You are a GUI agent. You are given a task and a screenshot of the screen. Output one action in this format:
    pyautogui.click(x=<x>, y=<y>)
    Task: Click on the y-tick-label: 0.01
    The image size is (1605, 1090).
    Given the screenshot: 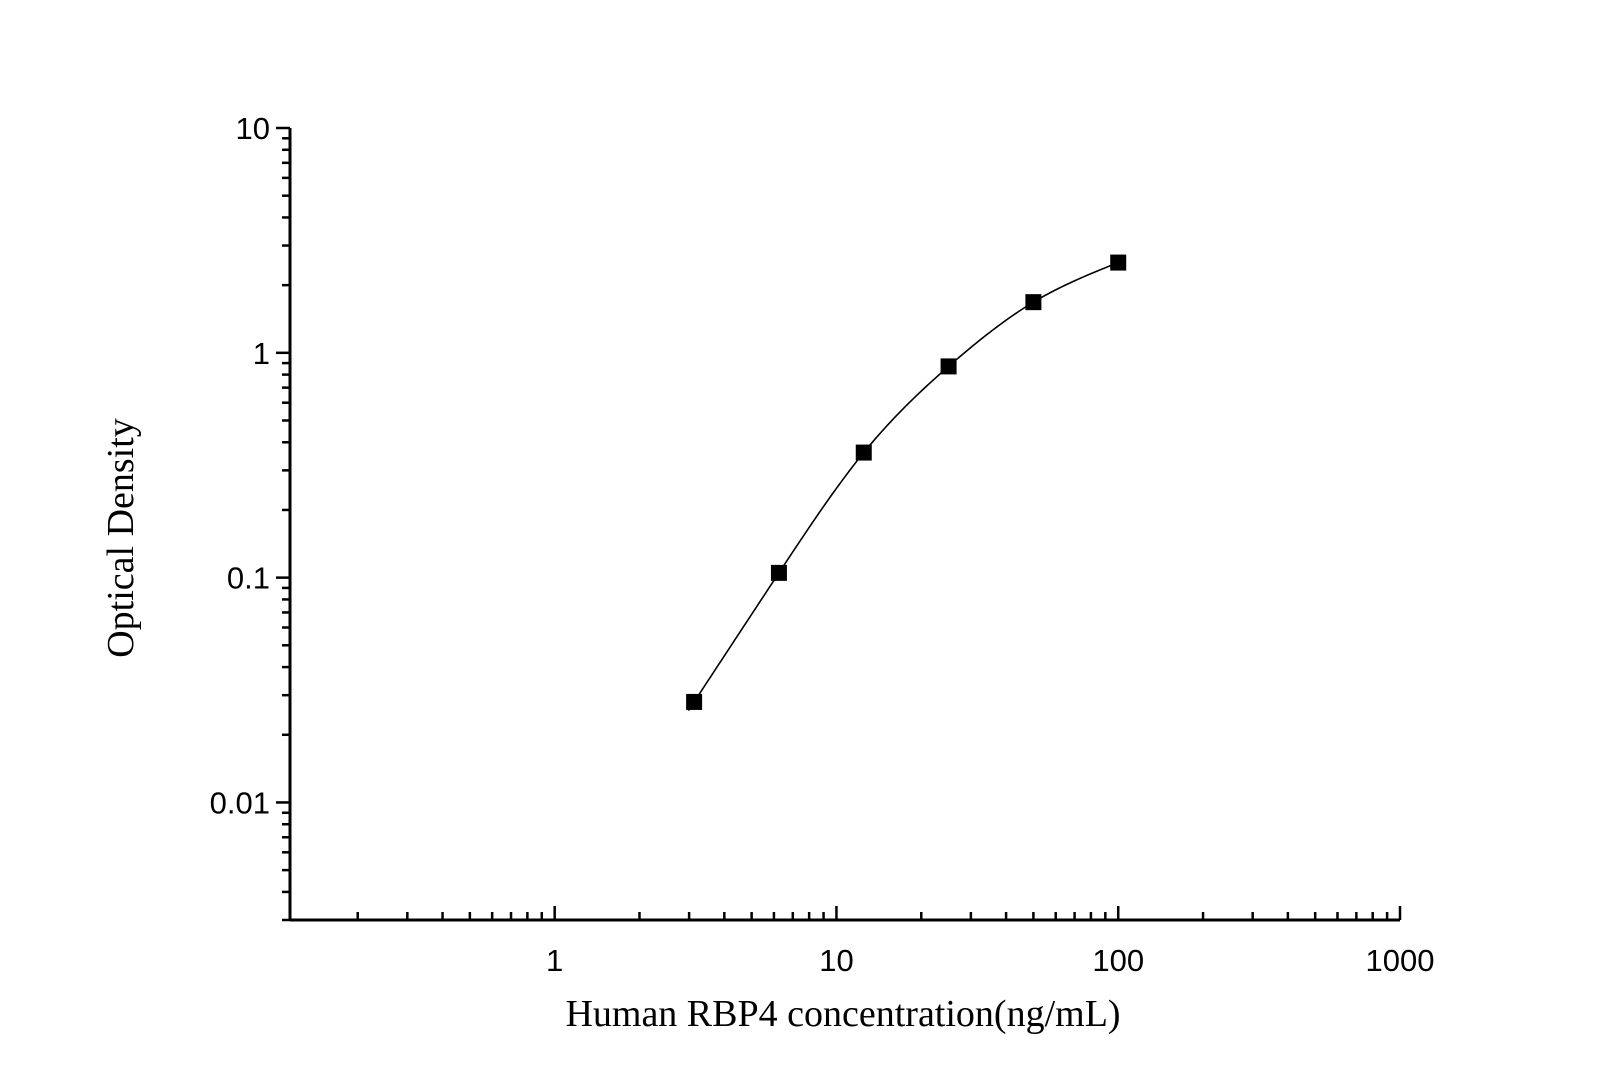 What is the action you would take?
    pyautogui.click(x=240, y=802)
    